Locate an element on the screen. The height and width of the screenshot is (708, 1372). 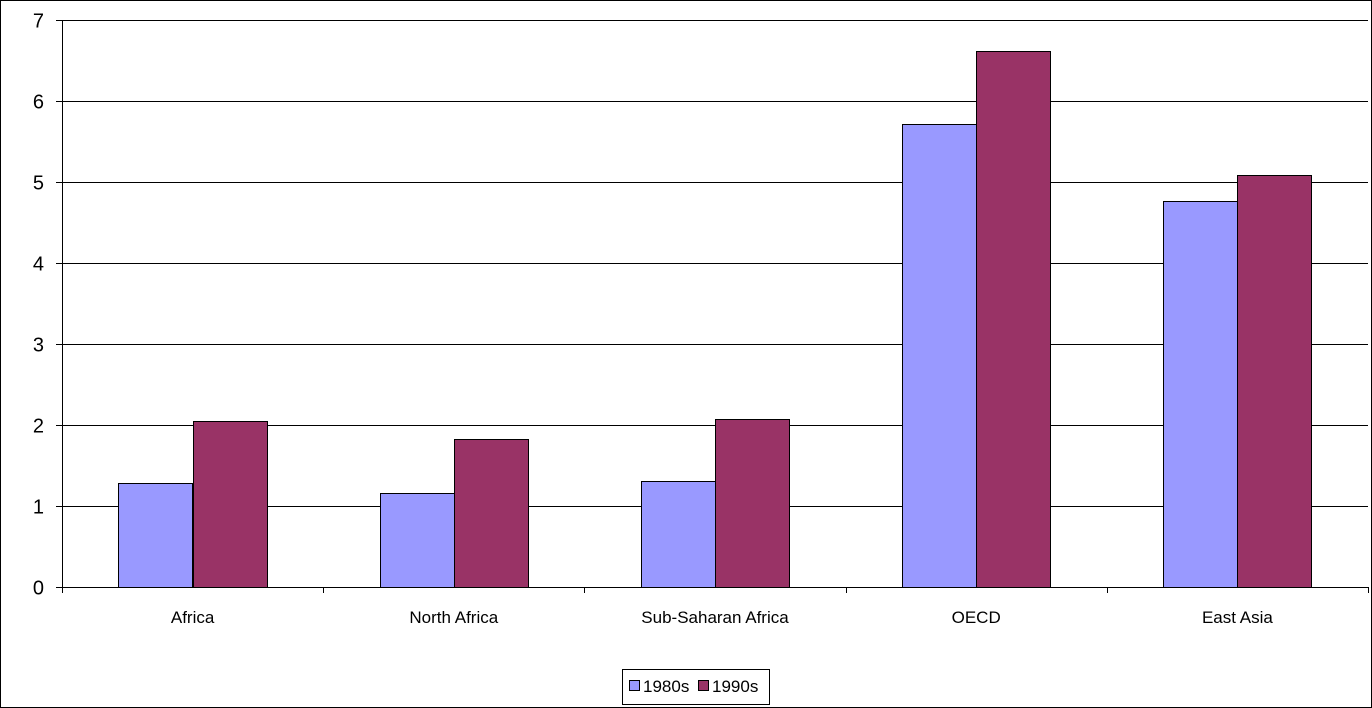
legend-swatch-1990s is located at coordinates (703, 685).